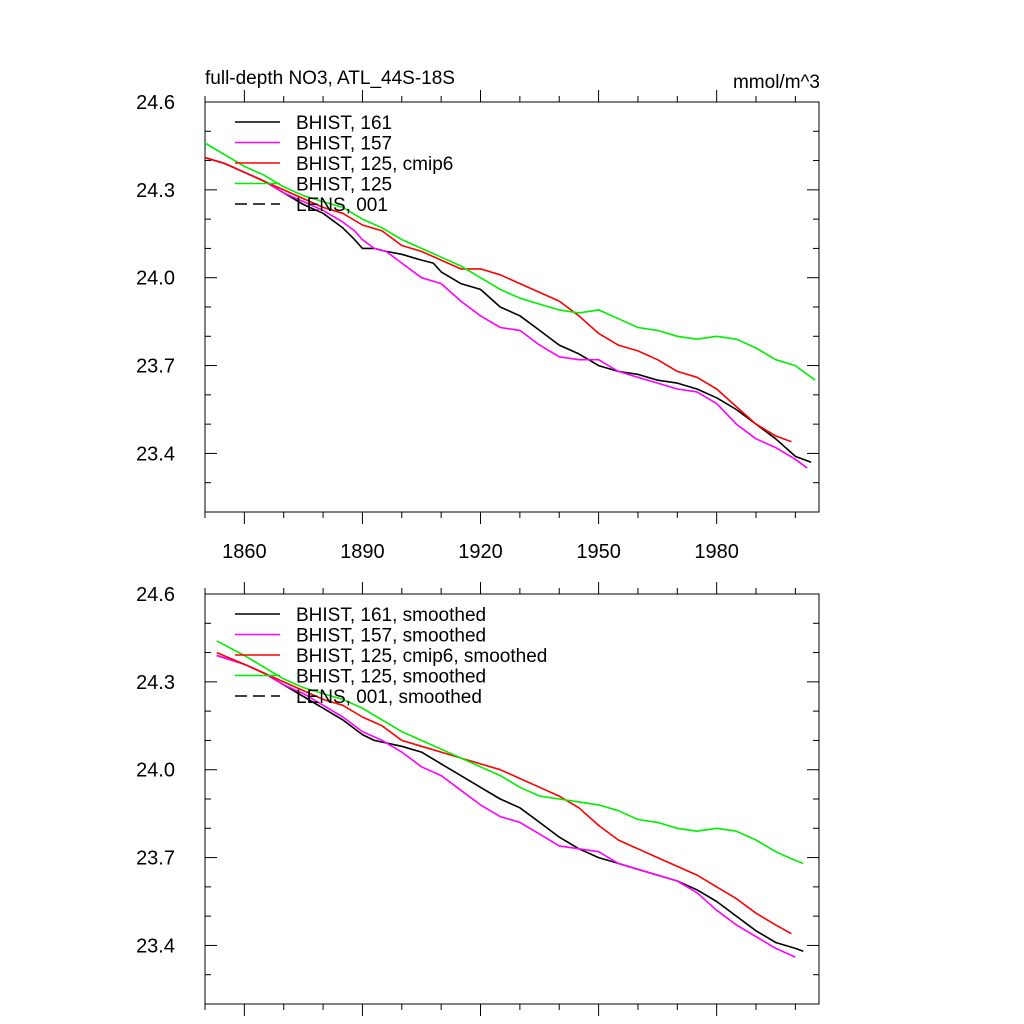 This screenshot has height=1024, width=1024. I want to click on legend-label: BHIST, 161, so click(344, 123).